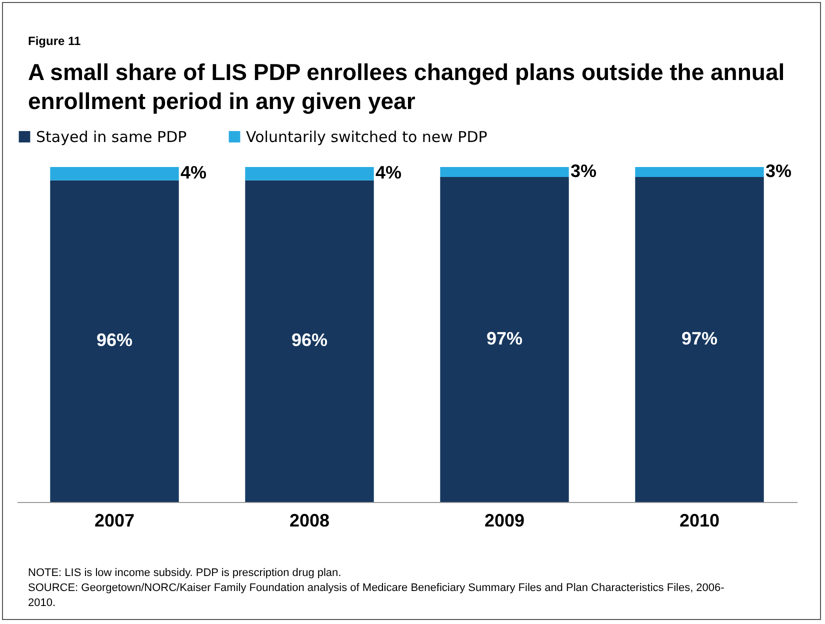 This screenshot has height=624, width=825. I want to click on chart-subtitle: Figure 11, so click(54, 41).